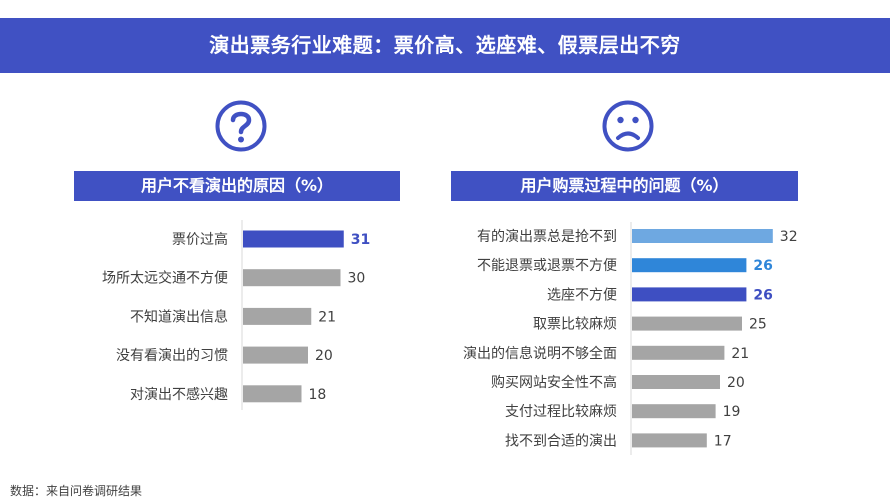 Image resolution: width=890 pixels, height=502 pixels. I want to click on right-category-label: 不能退票或退票不方便, so click(547, 266).